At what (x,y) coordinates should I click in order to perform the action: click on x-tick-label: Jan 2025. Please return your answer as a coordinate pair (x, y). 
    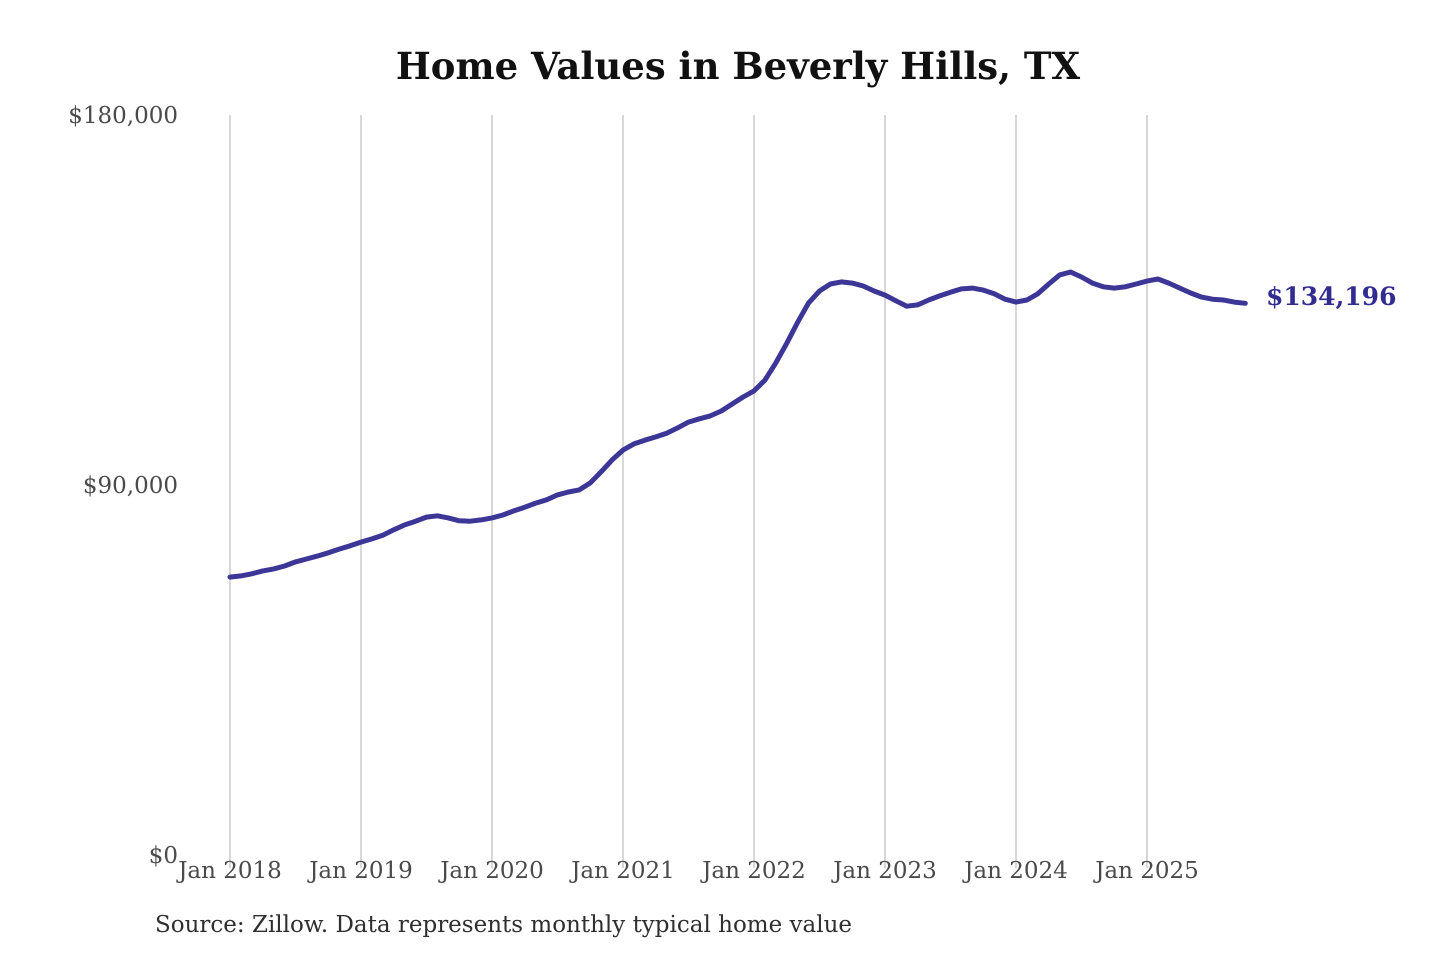
    Looking at the image, I should click on (1147, 871).